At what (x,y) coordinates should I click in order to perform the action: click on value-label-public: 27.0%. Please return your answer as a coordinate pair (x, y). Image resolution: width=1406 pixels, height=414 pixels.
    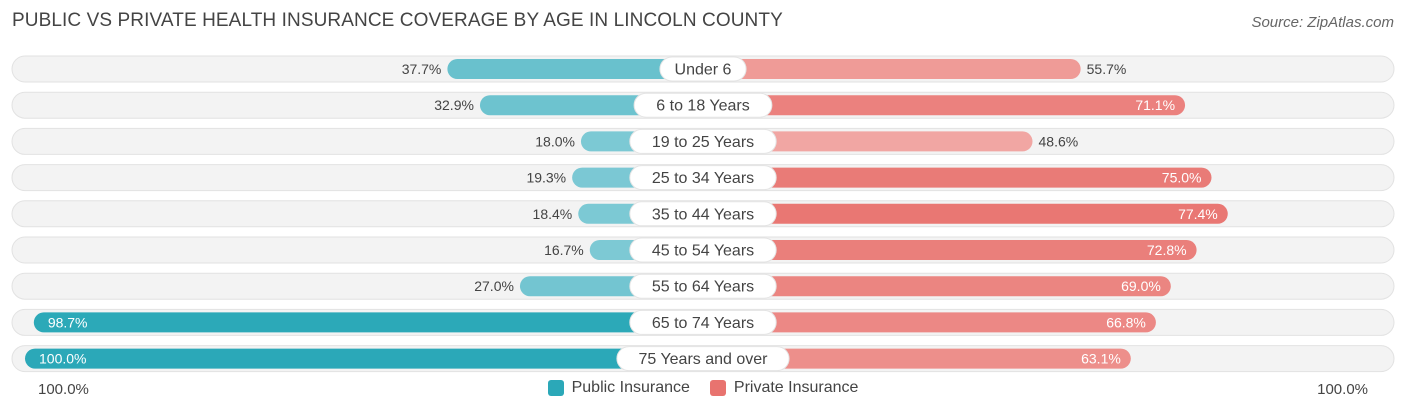
    Looking at the image, I should click on (494, 286).